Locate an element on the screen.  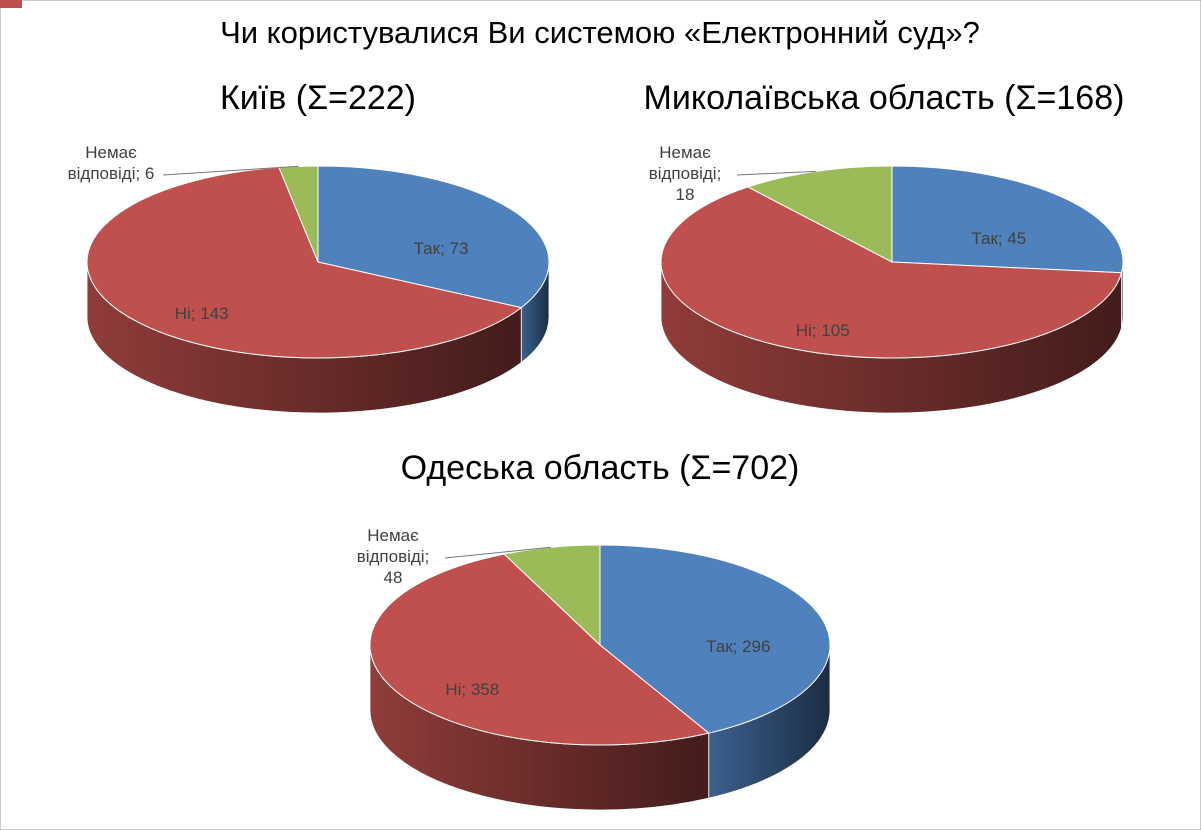
label-box: Ні; 105 is located at coordinates (822, 331).